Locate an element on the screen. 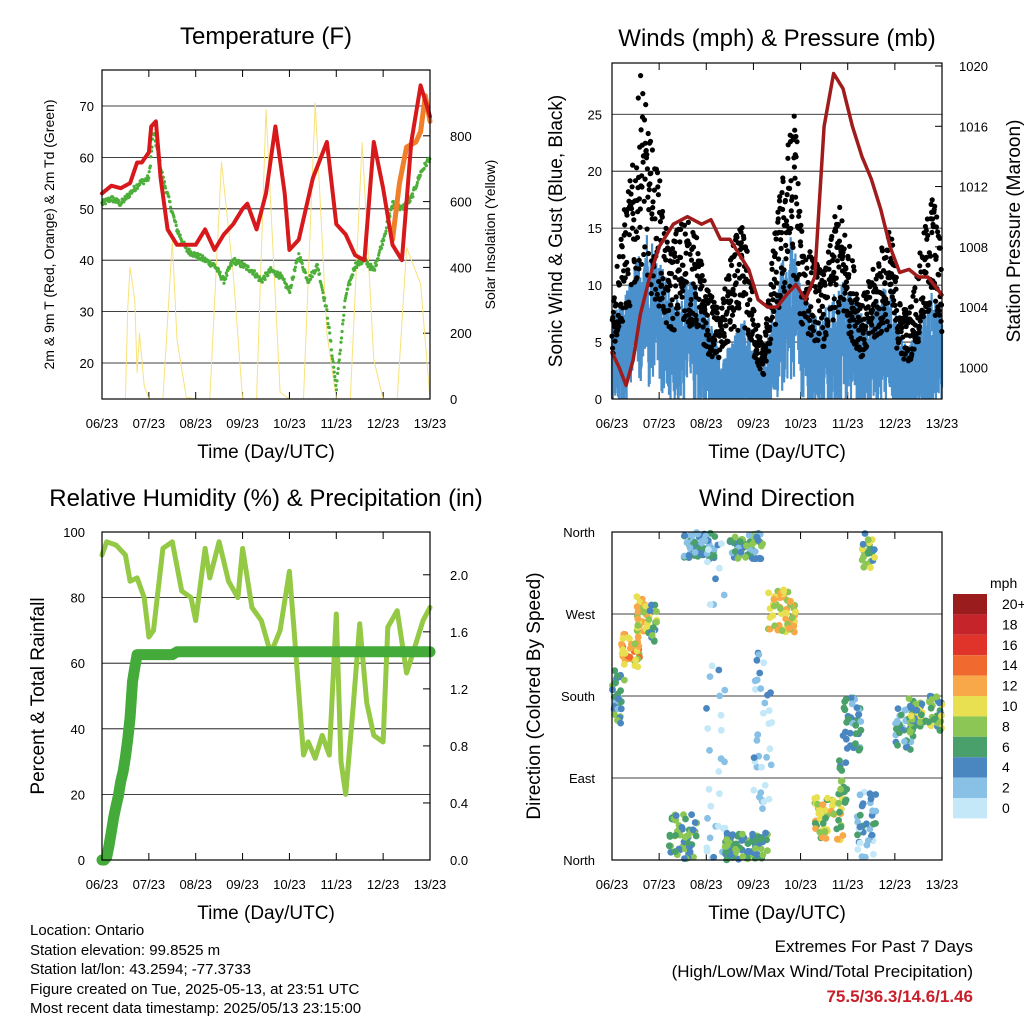  y-tick-label: 0 is located at coordinates (598, 399).